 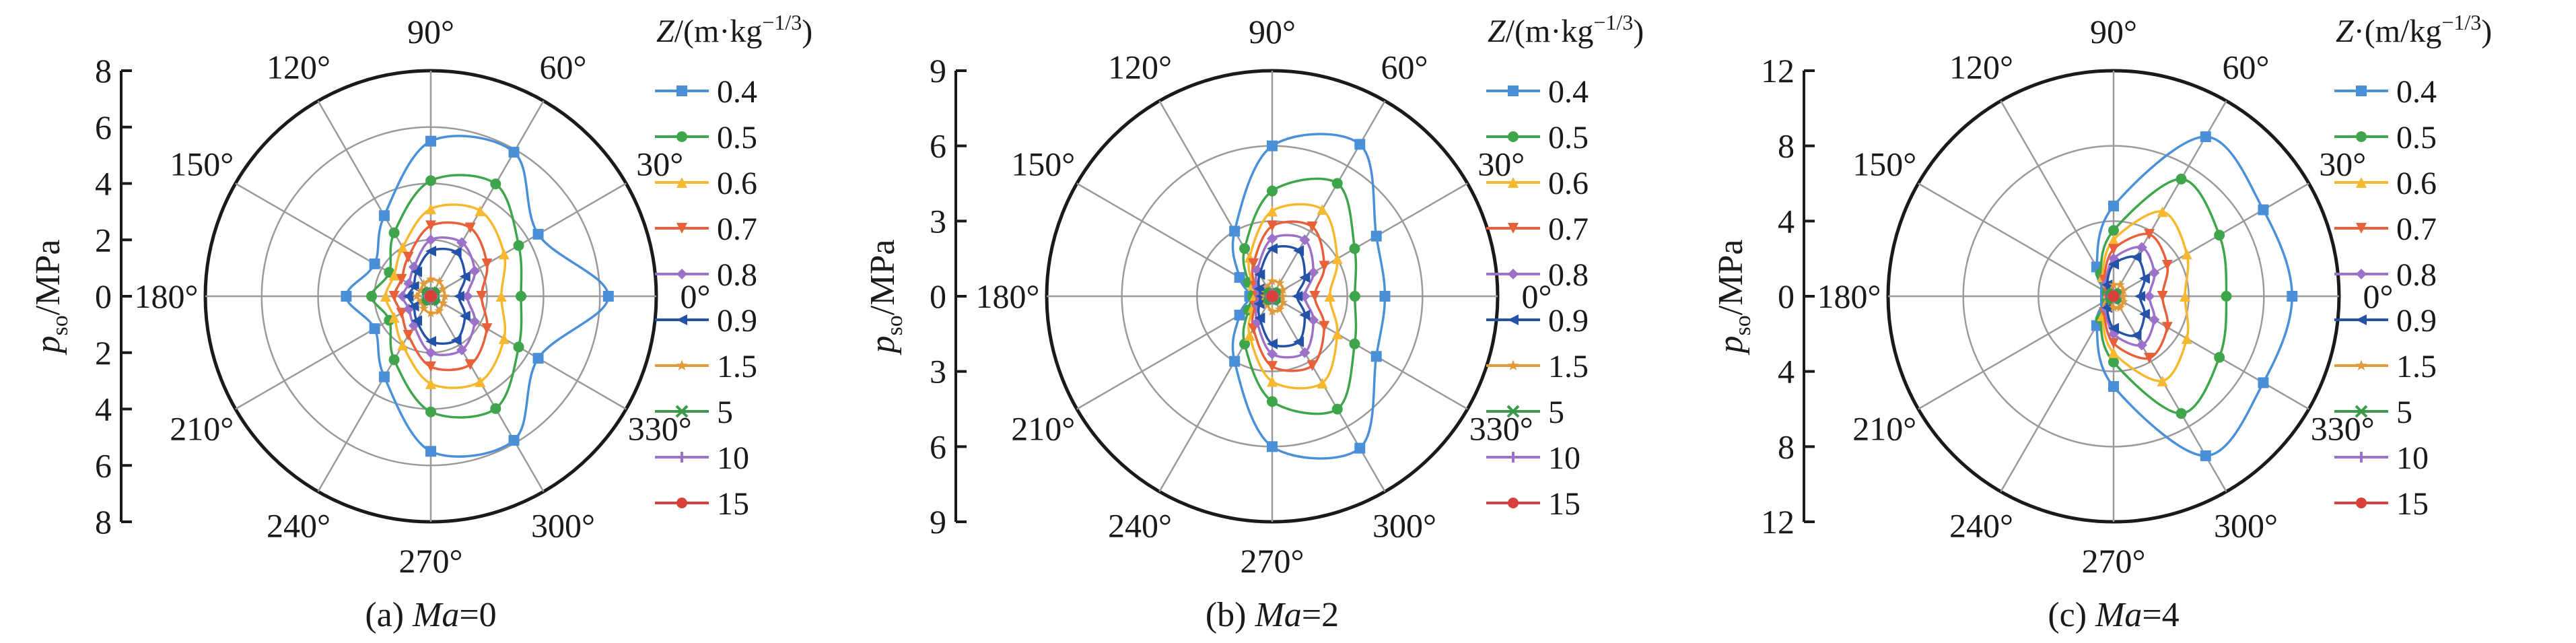 What do you see at coordinates (1282, 296) in the screenshot?
I see `series-0.9` at bounding box center [1282, 296].